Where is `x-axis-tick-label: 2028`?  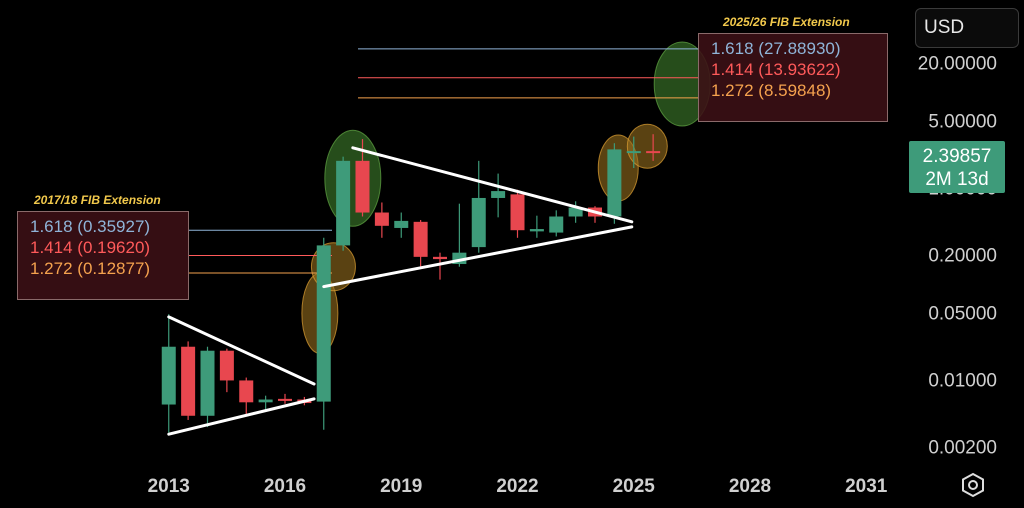
x-axis-tick-label: 2028 is located at coordinates (750, 486).